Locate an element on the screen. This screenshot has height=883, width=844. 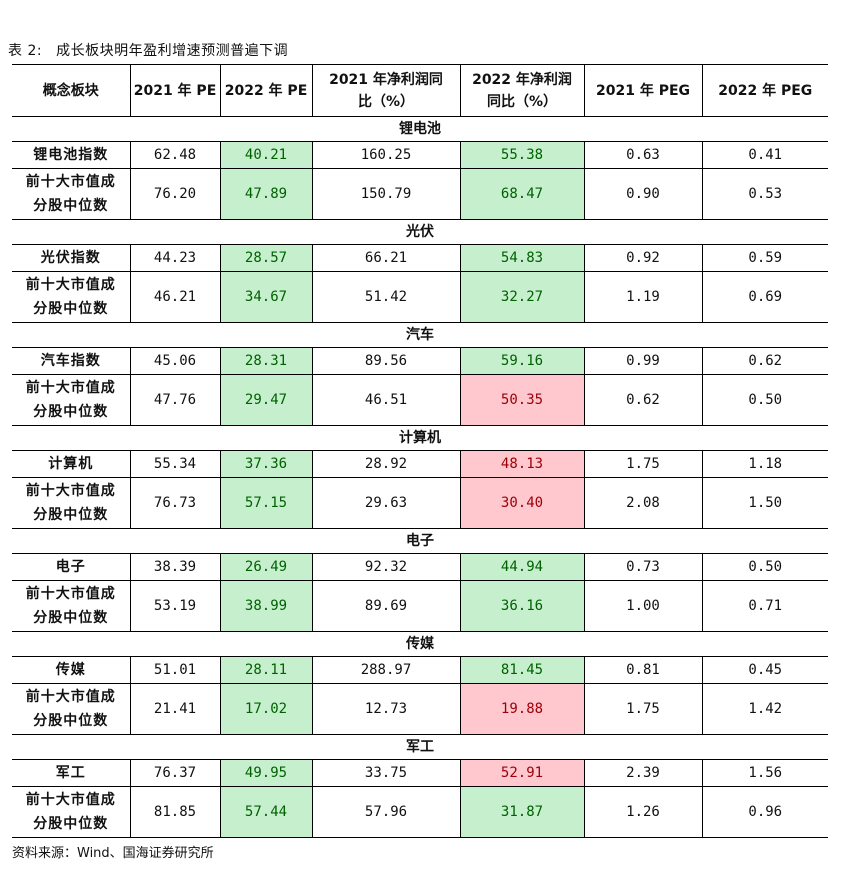
section-row: 军工 is located at coordinates (420, 747).